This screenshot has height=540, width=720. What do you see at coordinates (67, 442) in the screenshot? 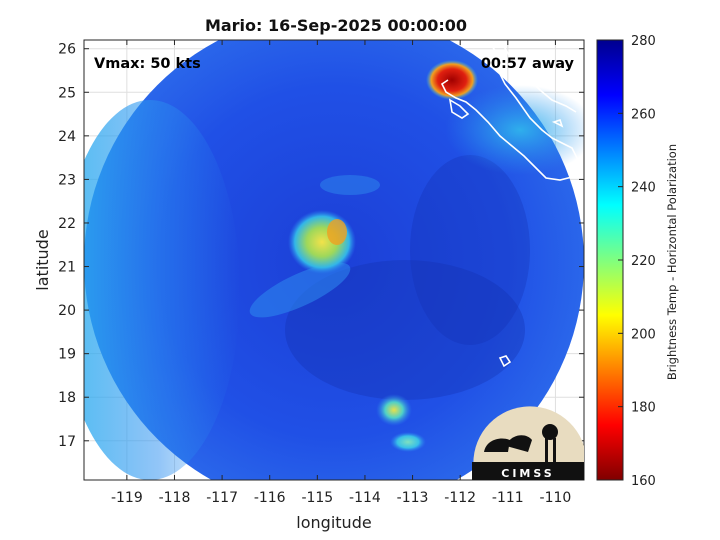
I see `y-tick-label: 17` at bounding box center [67, 442].